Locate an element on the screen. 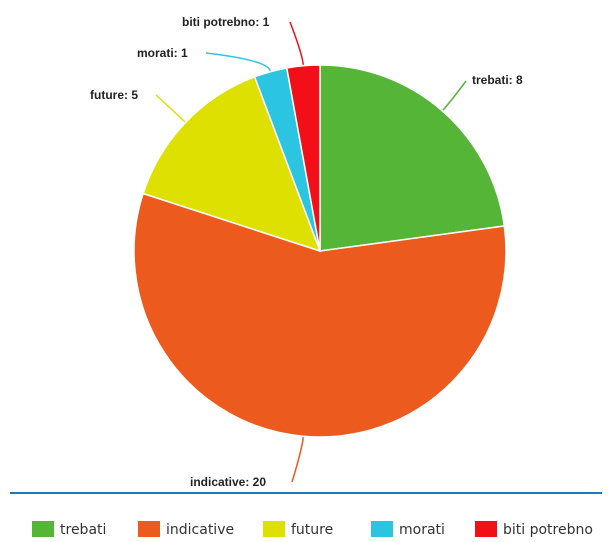  pie-slice-future is located at coordinates (232, 164).